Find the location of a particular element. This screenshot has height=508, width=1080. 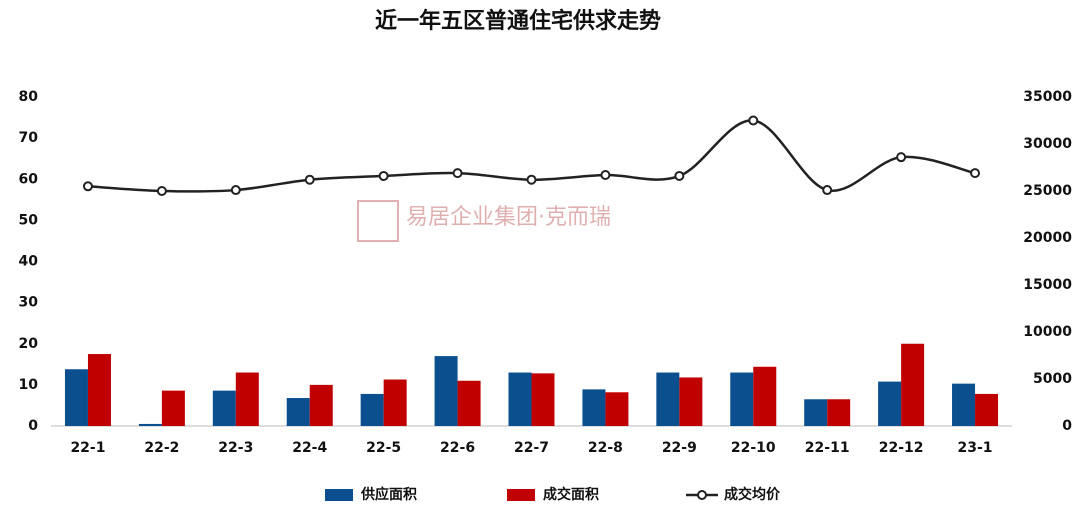

watermark-logo is located at coordinates (378, 221).